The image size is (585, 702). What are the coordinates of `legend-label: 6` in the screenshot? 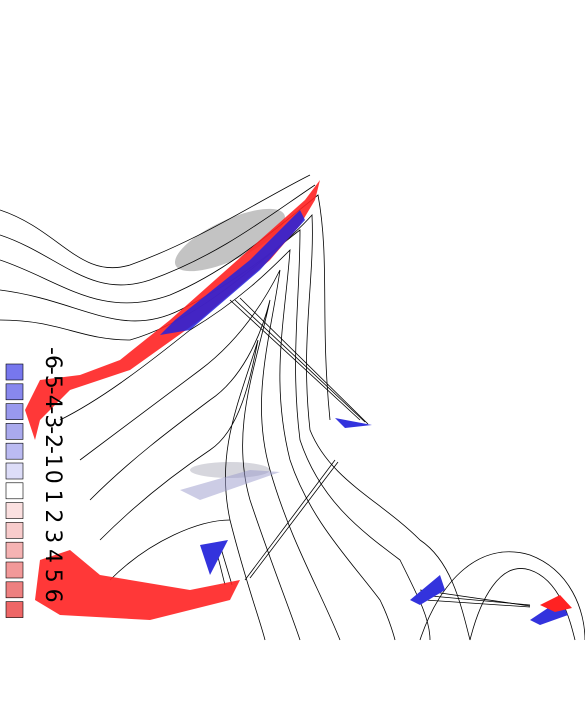 It's located at (52, 596).